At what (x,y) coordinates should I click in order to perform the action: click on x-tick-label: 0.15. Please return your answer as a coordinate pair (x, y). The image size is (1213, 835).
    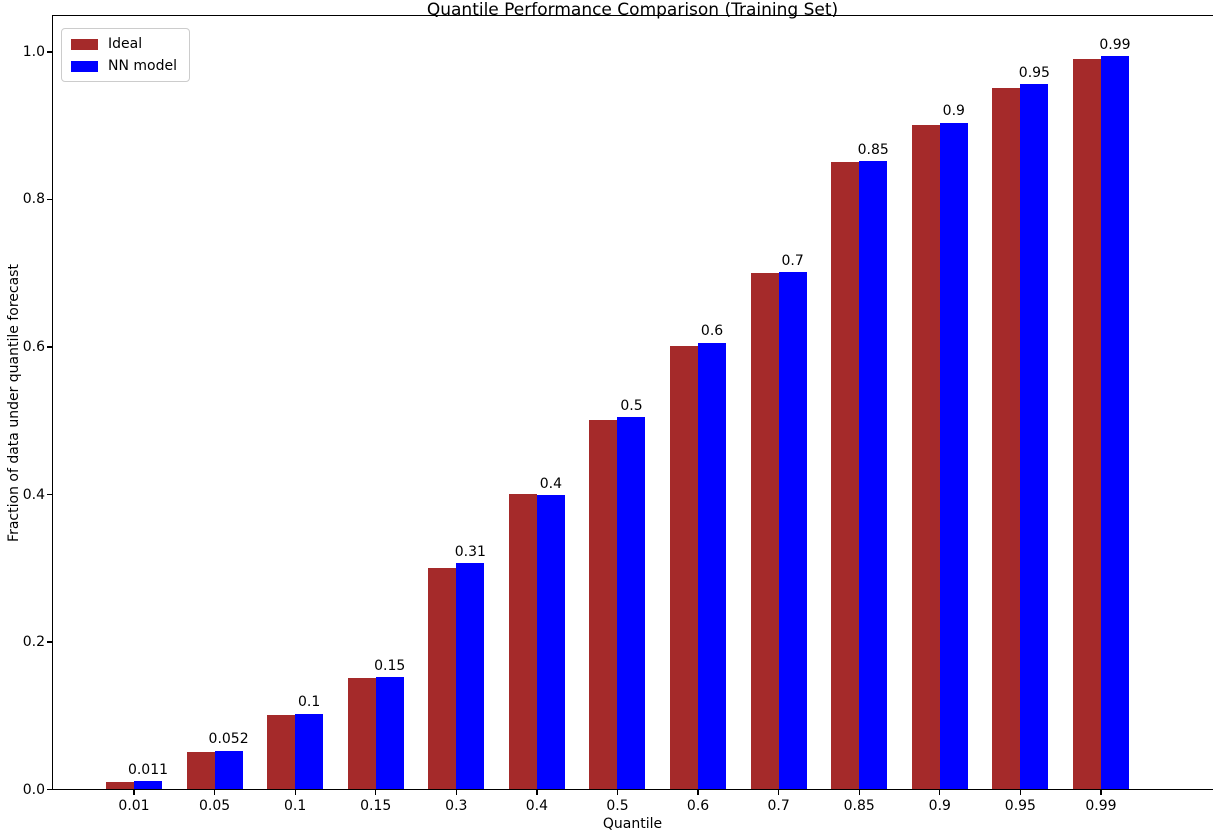
    Looking at the image, I should click on (376, 806).